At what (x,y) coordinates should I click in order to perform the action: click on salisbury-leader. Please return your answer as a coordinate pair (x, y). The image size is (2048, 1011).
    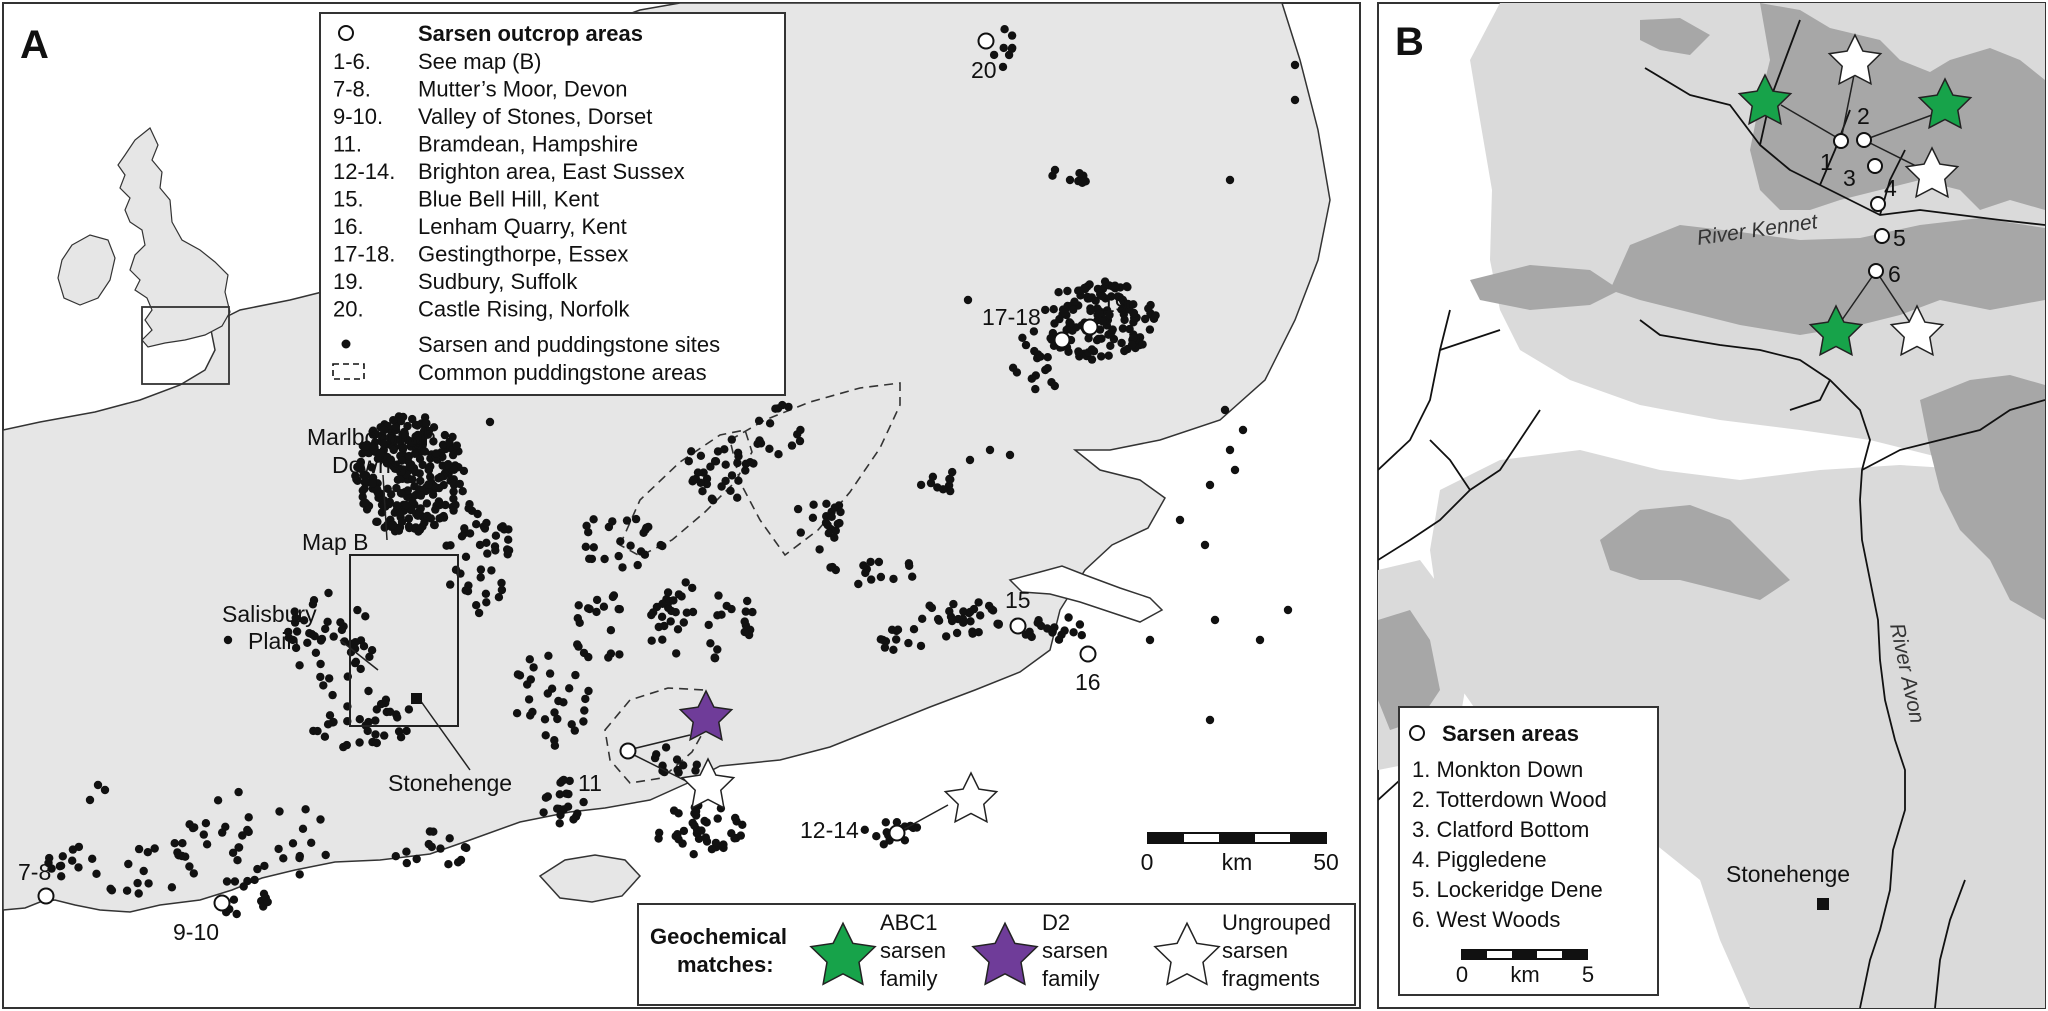
    Looking at the image, I should click on (359, 655).